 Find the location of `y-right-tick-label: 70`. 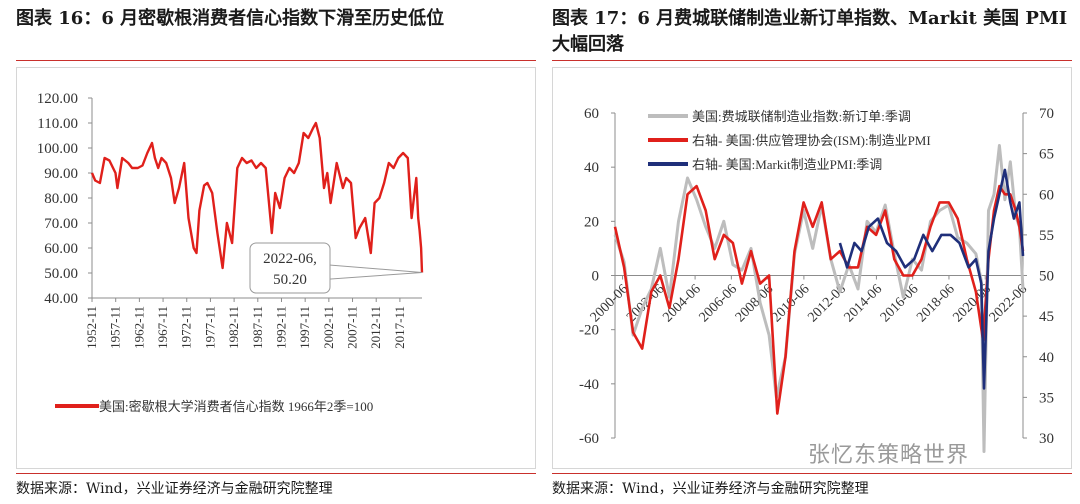

y-right-tick-label: 70 is located at coordinates (1046, 114).